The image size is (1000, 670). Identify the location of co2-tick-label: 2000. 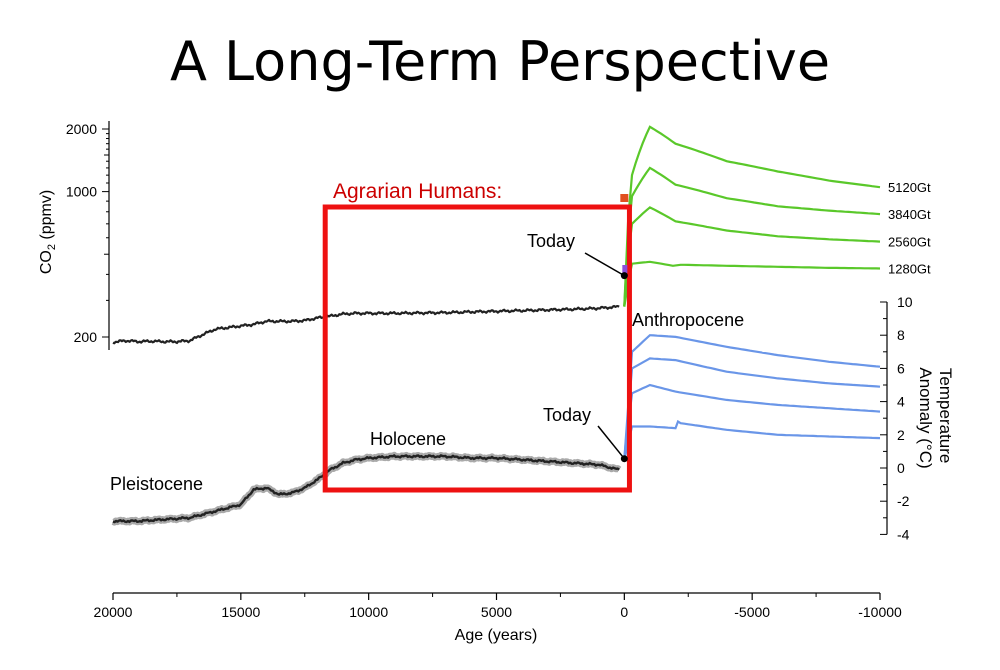
(81, 129).